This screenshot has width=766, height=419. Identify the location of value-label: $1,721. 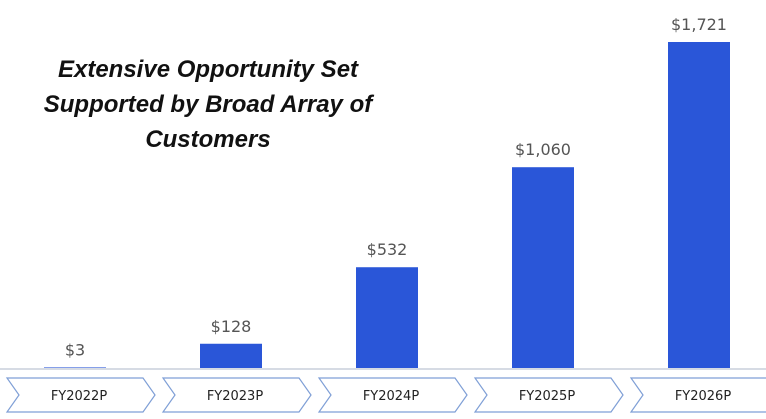
(699, 24).